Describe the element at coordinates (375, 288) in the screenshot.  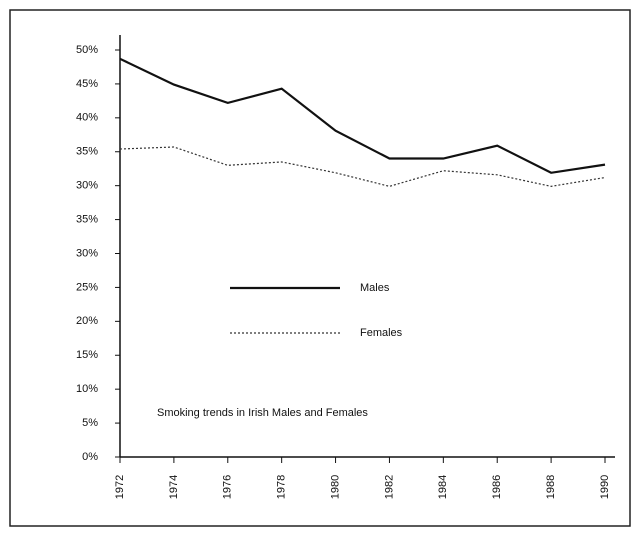
I see `legend-label: Males` at that location.